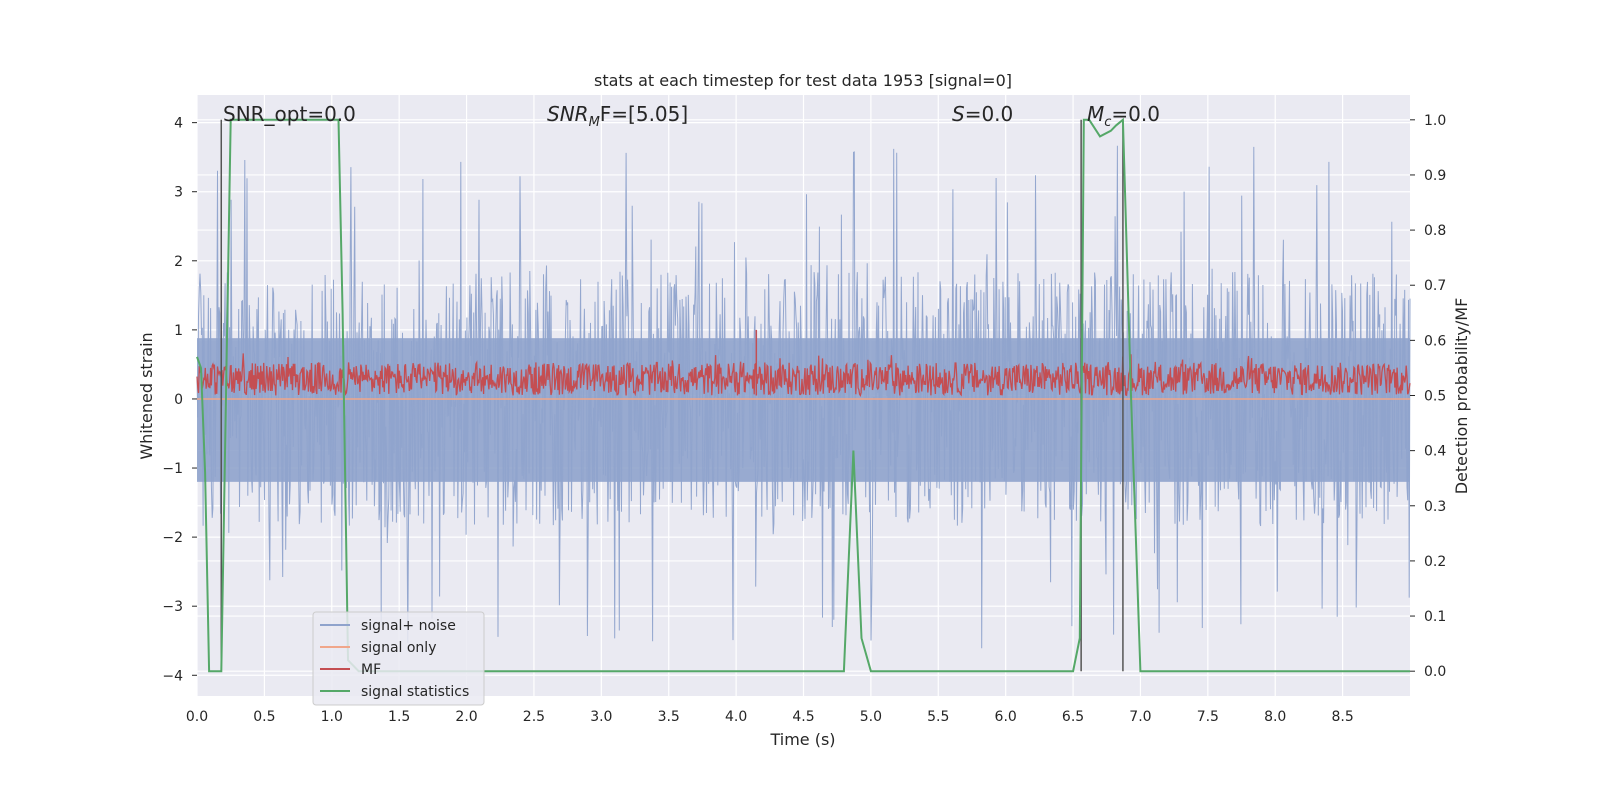  I want to click on annotation-snr-mf-sub: M, so click(594, 122).